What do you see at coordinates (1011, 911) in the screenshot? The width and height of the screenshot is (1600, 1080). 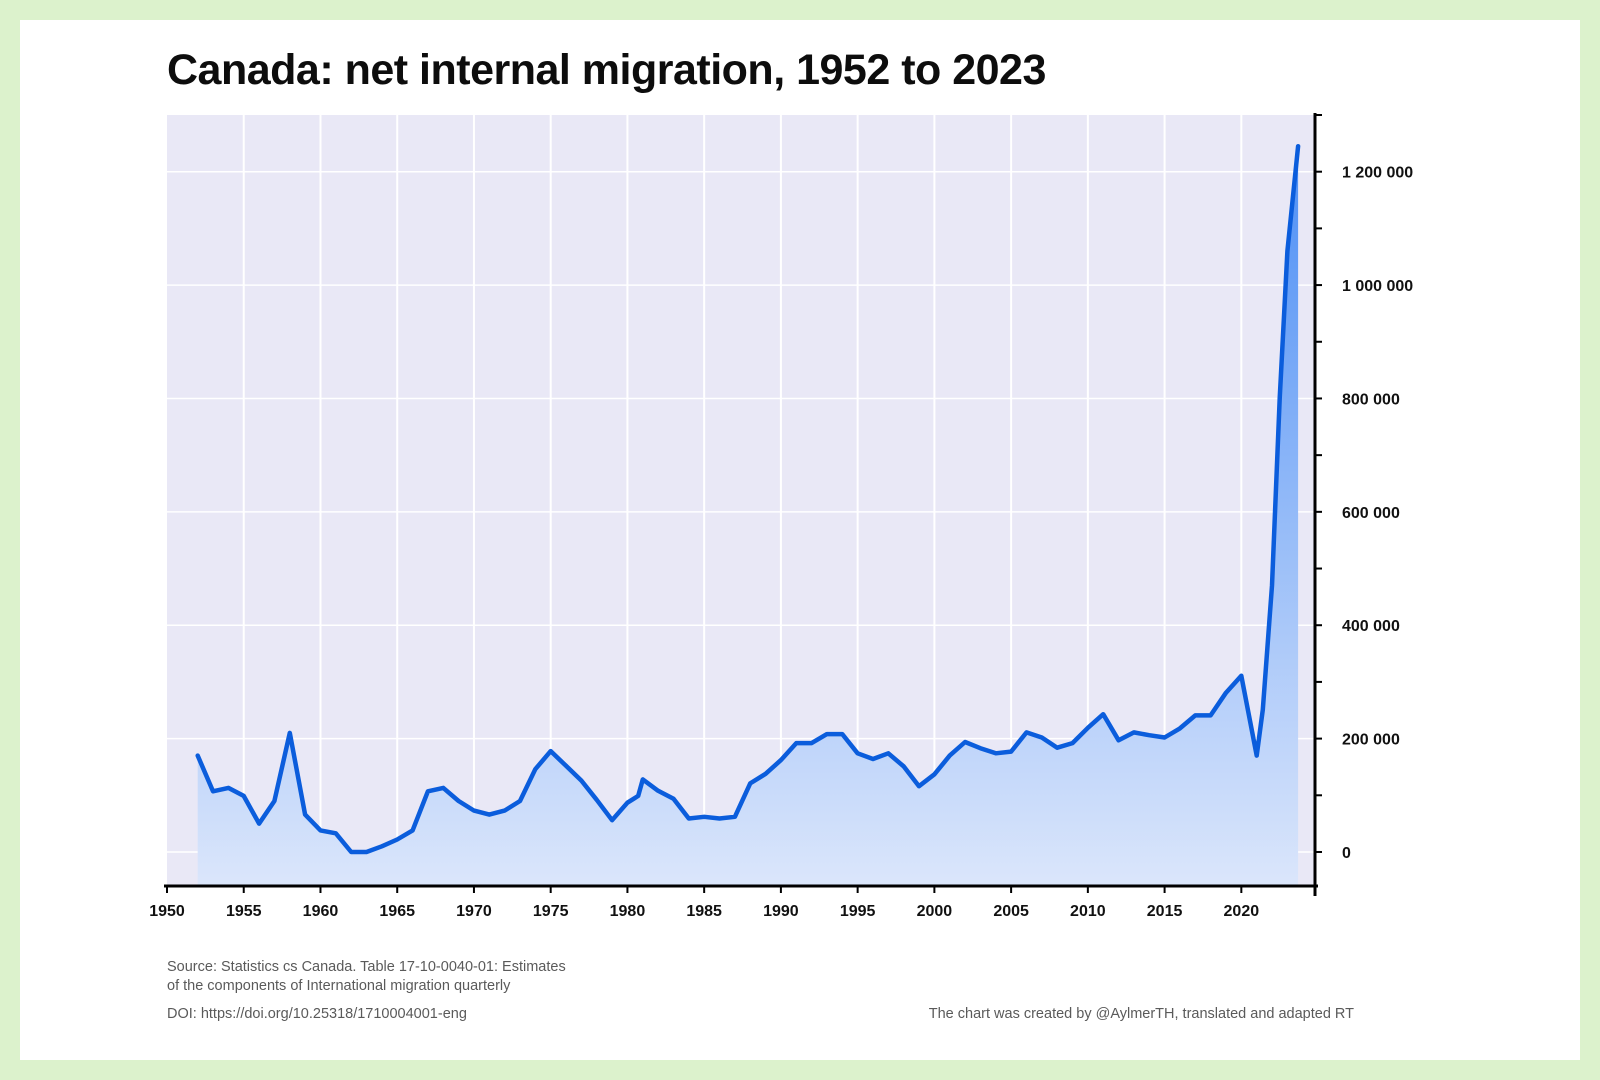 I see `x-tick-label-2005: 2005` at bounding box center [1011, 911].